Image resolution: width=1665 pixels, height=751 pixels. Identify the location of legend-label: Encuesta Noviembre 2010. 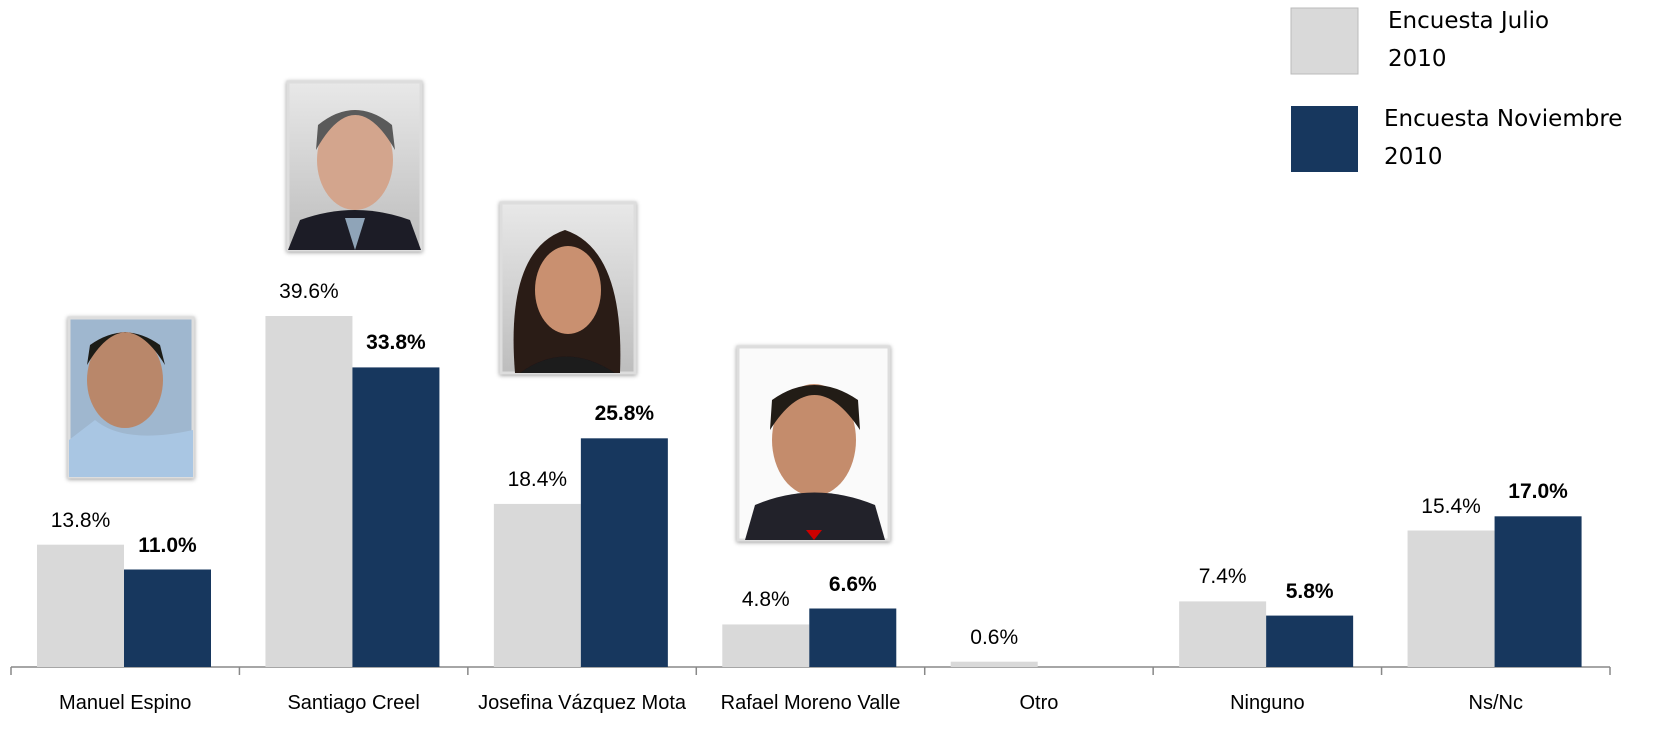
(1503, 138).